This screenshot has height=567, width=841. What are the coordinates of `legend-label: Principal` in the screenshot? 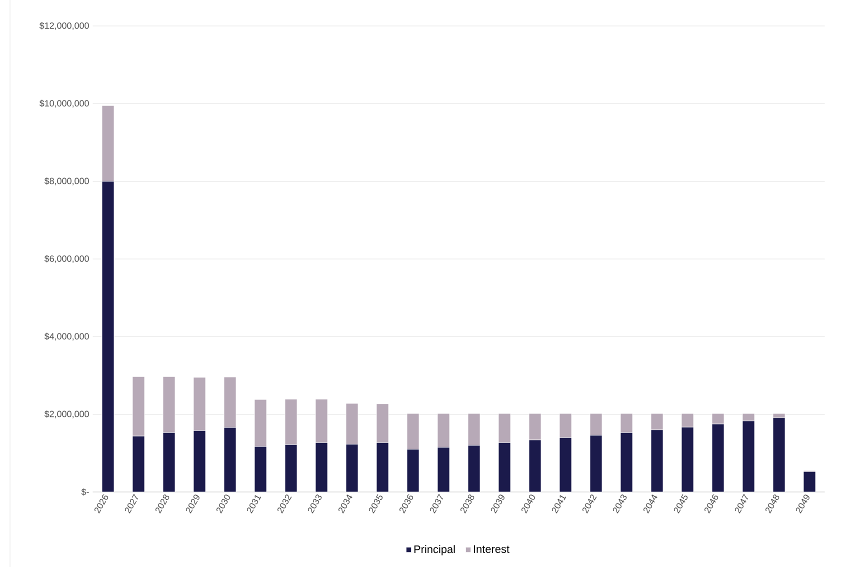 It's located at (434, 550).